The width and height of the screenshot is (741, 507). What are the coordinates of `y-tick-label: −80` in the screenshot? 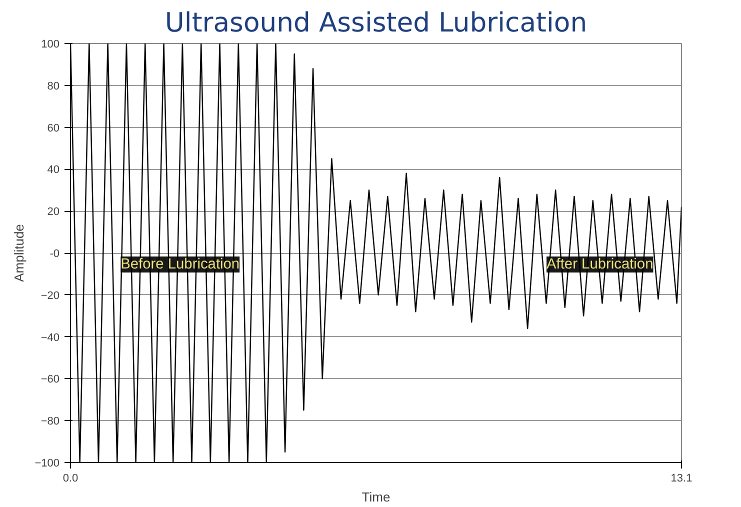 It's located at (50, 422).